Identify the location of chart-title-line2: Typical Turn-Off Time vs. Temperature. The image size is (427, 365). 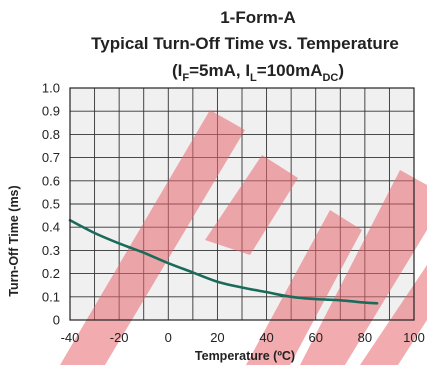
(245, 43).